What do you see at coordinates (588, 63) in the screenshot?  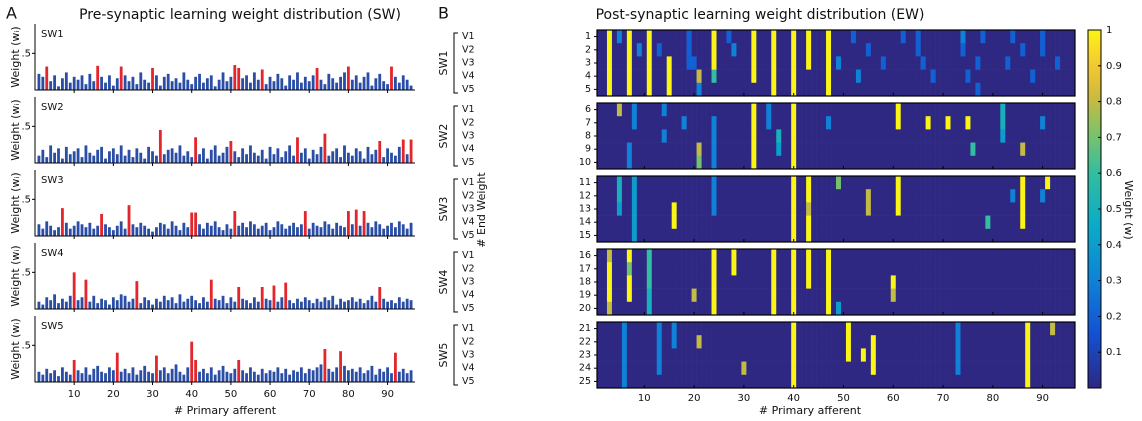 I see `row-number: 3` at bounding box center [588, 63].